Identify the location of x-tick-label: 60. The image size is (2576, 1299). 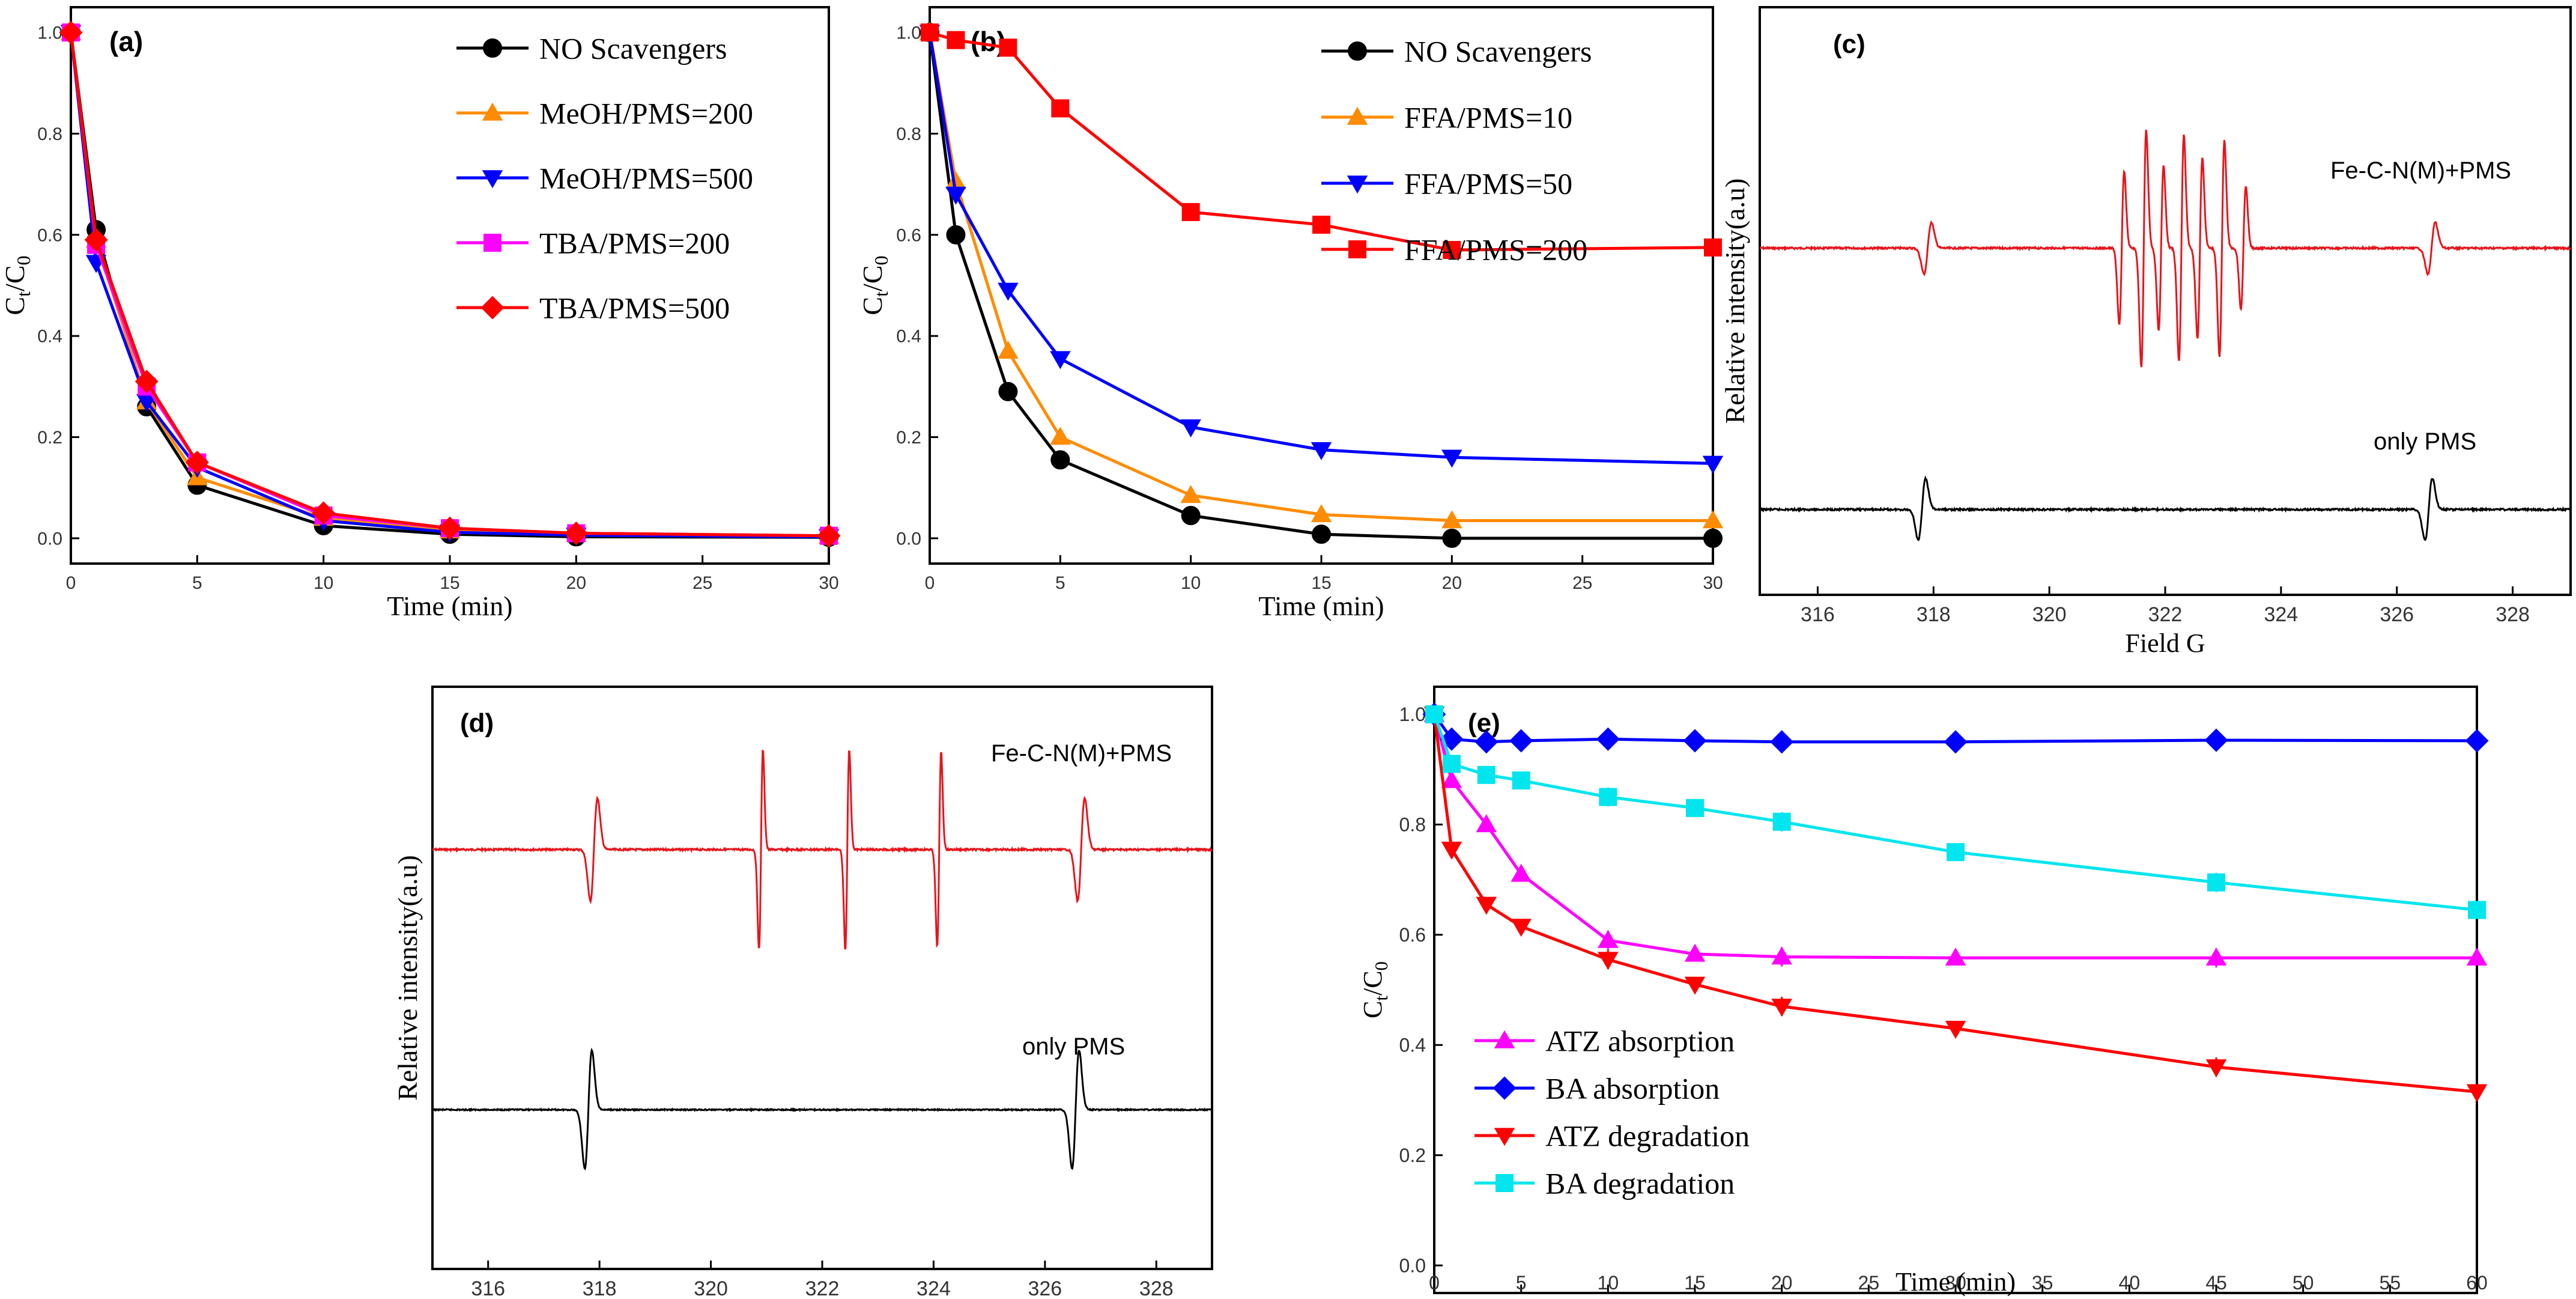
(2477, 1283).